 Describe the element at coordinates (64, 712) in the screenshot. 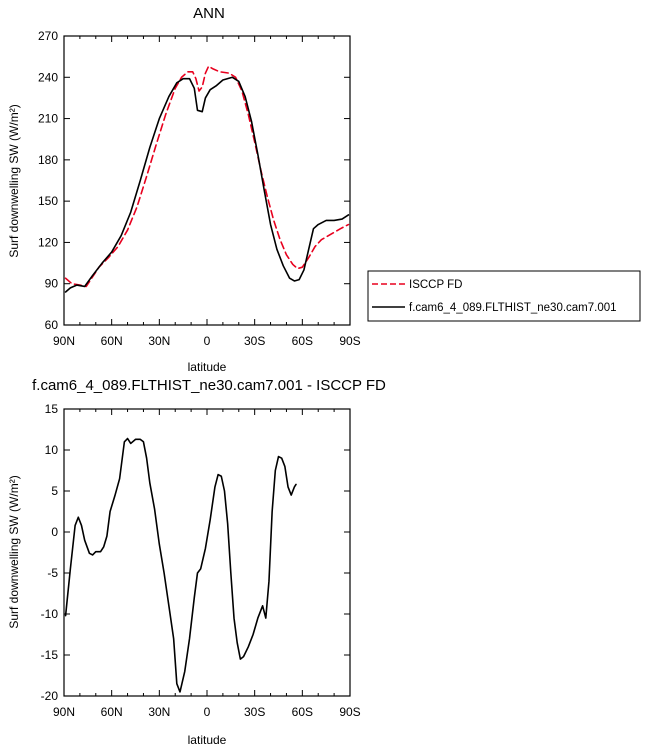

I see `bot-x-tick-label: 90N` at that location.